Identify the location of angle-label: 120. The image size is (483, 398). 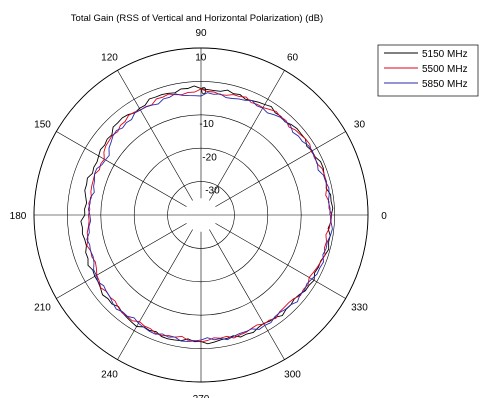
(109, 58).